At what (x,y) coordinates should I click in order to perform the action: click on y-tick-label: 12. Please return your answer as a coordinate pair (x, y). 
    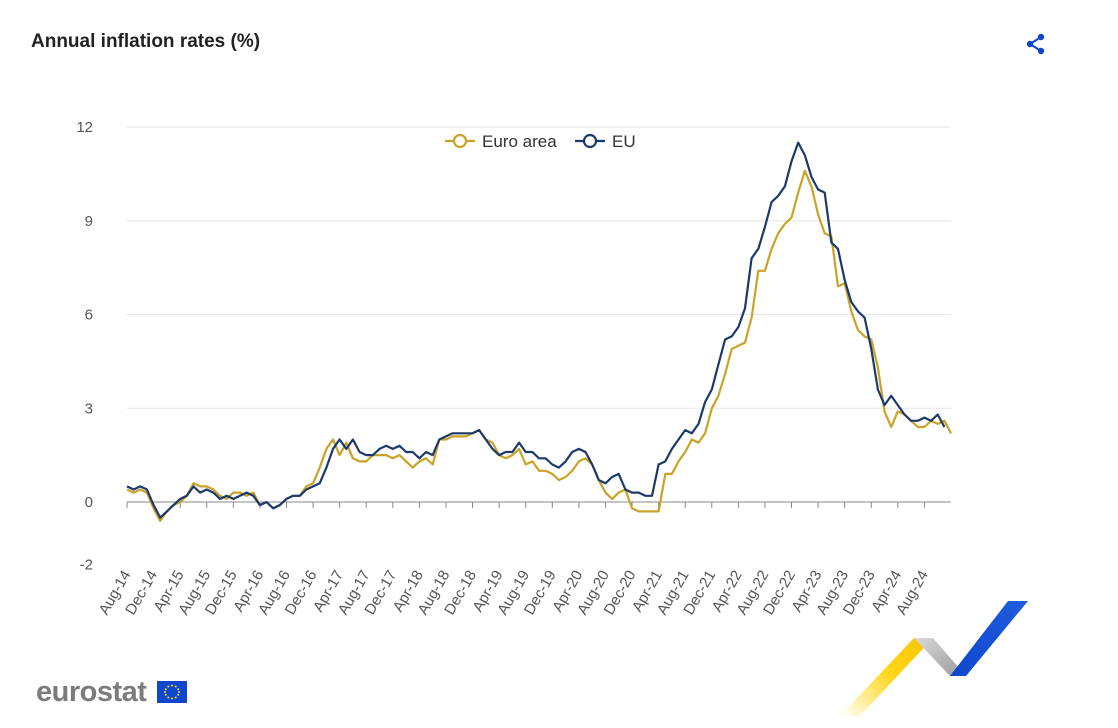
    Looking at the image, I should click on (84, 127).